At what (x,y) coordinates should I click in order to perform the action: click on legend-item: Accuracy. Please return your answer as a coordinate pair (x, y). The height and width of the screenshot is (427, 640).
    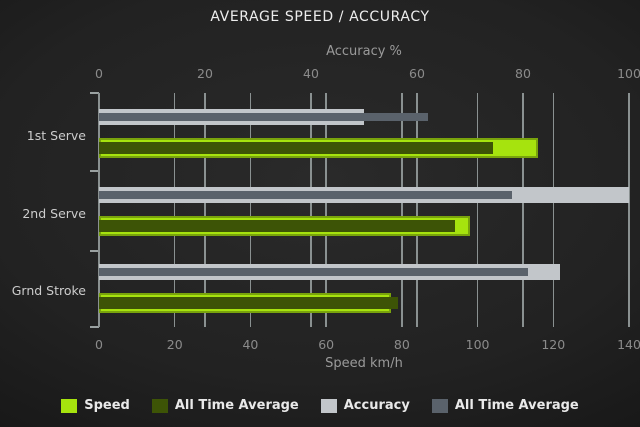
    Looking at the image, I should click on (365, 405).